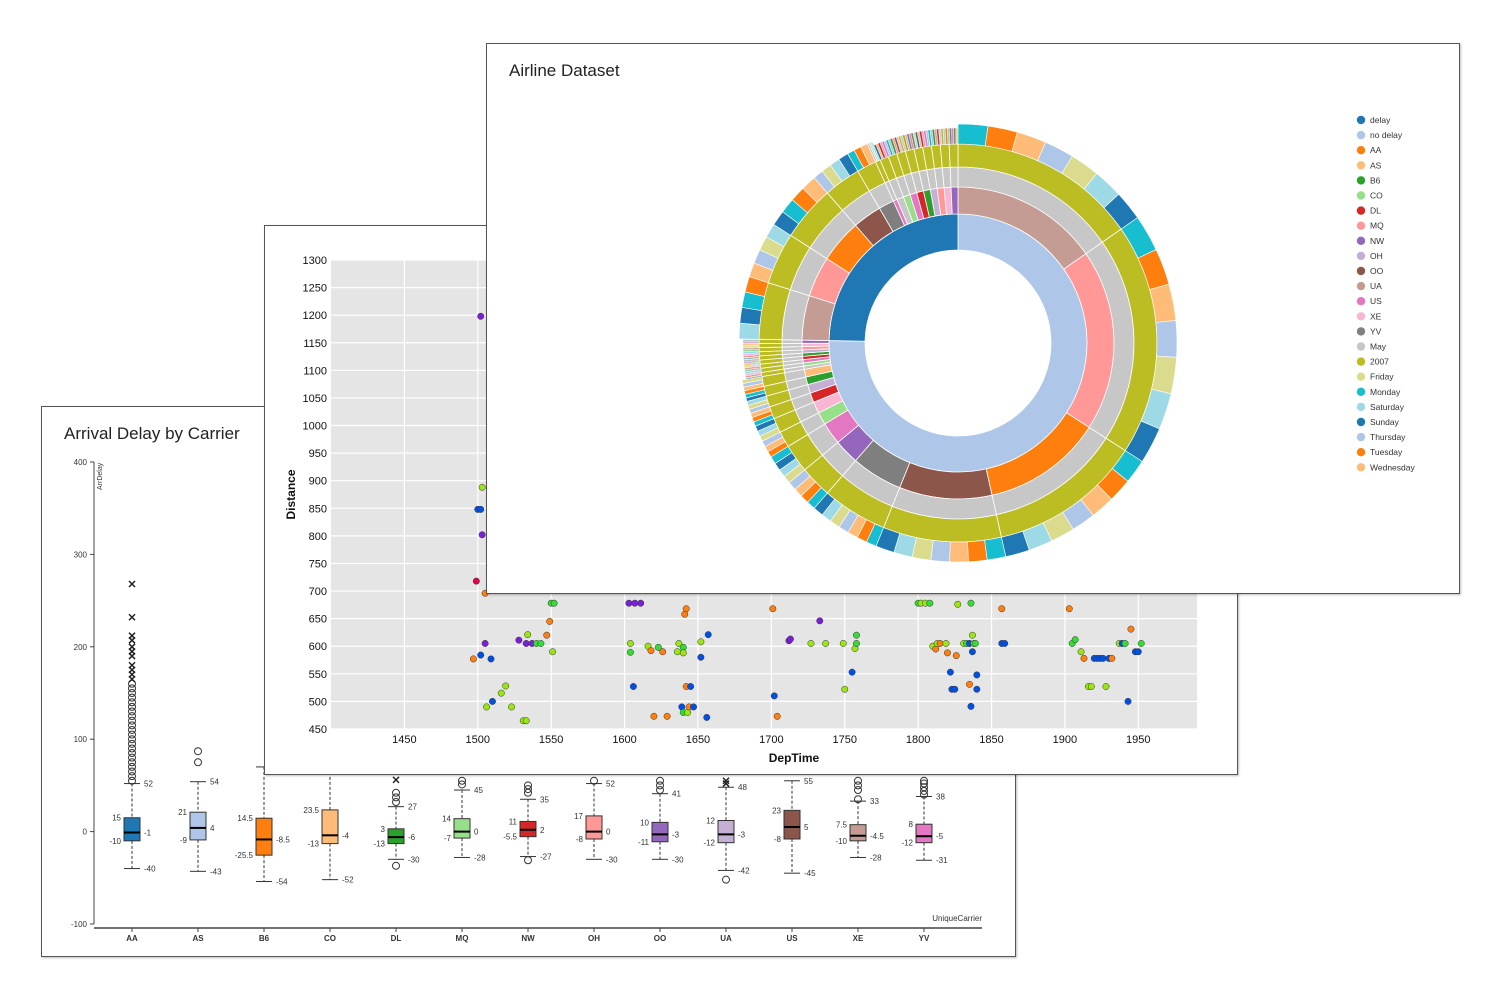 The height and width of the screenshot is (1000, 1500). What do you see at coordinates (726, 860) in the screenshot?
I see `box-ua: 12 -12 -3 48 -42 UA` at bounding box center [726, 860].